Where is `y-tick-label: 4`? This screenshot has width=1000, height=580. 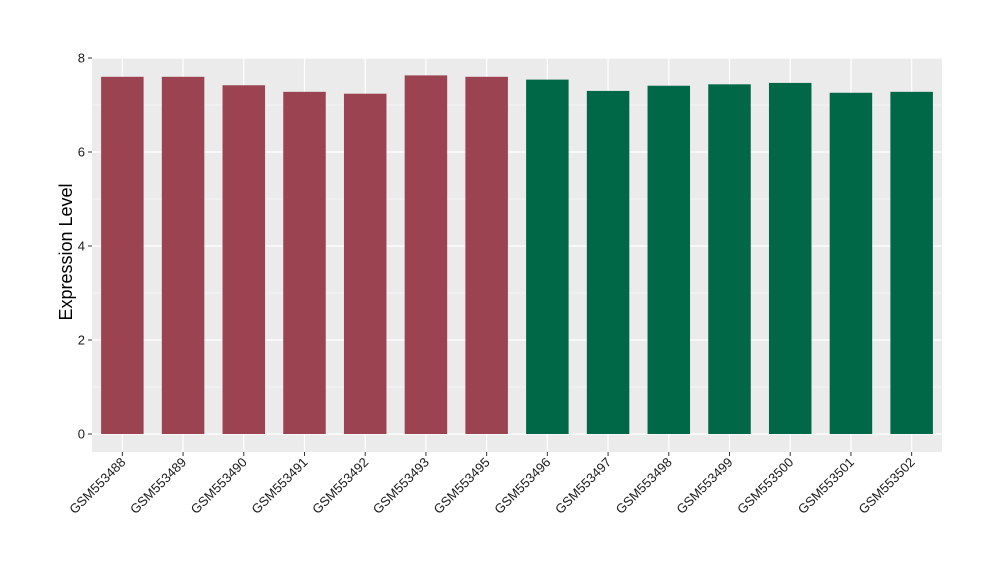 y-tick-label: 4 is located at coordinates (81, 246).